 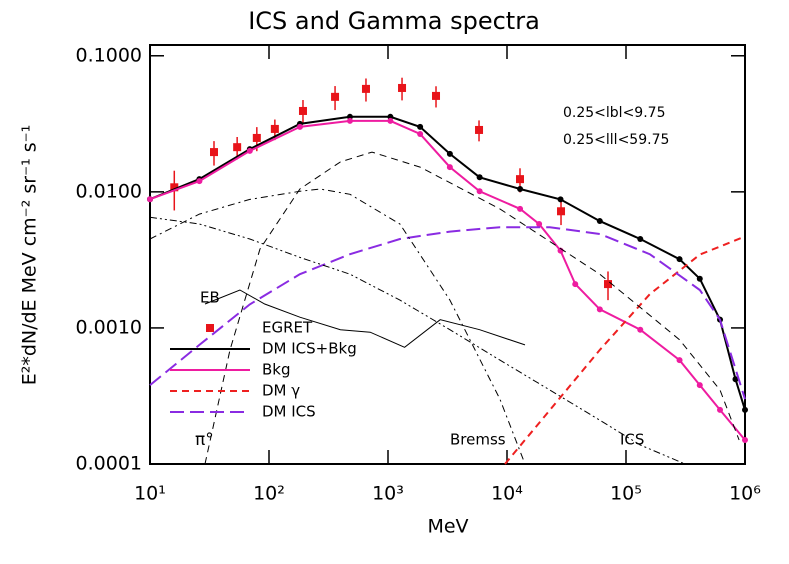 What do you see at coordinates (276, 370) in the screenshot?
I see `legend-label: Bkg` at bounding box center [276, 370].